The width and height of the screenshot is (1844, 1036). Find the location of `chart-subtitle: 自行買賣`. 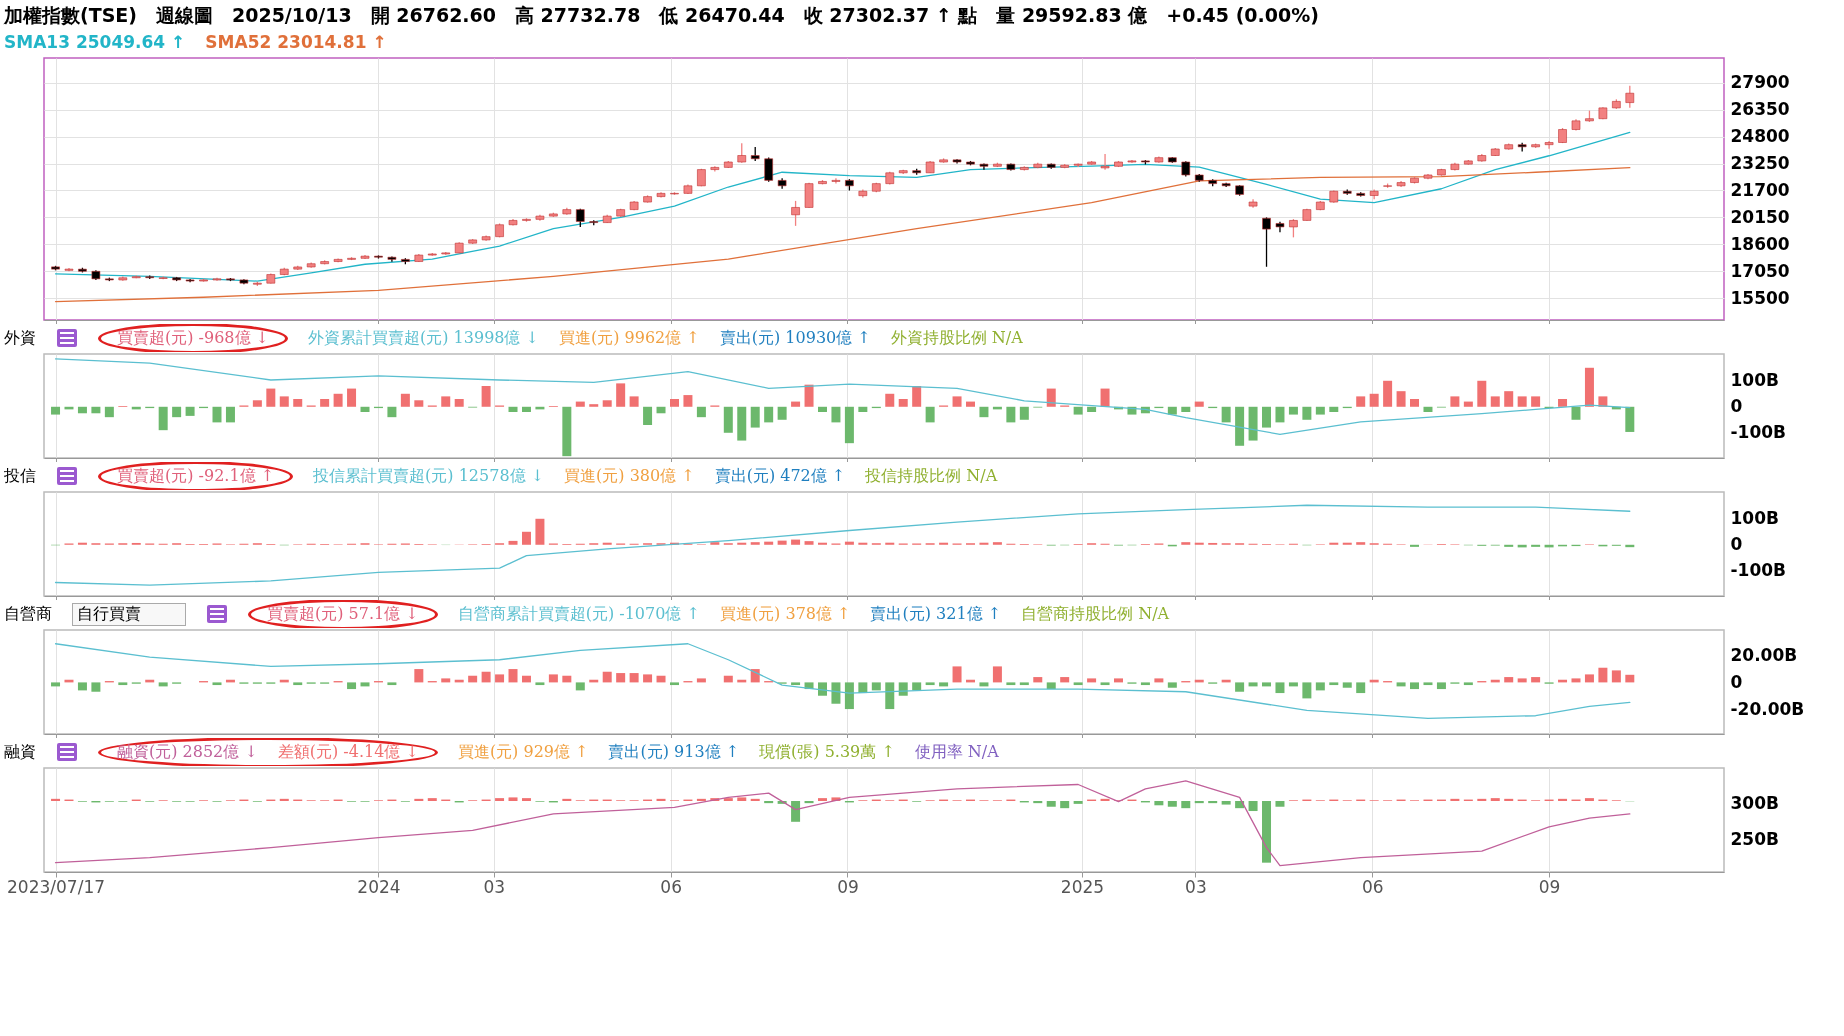

chart-subtitle: 自行買賣 is located at coordinates (129, 614).